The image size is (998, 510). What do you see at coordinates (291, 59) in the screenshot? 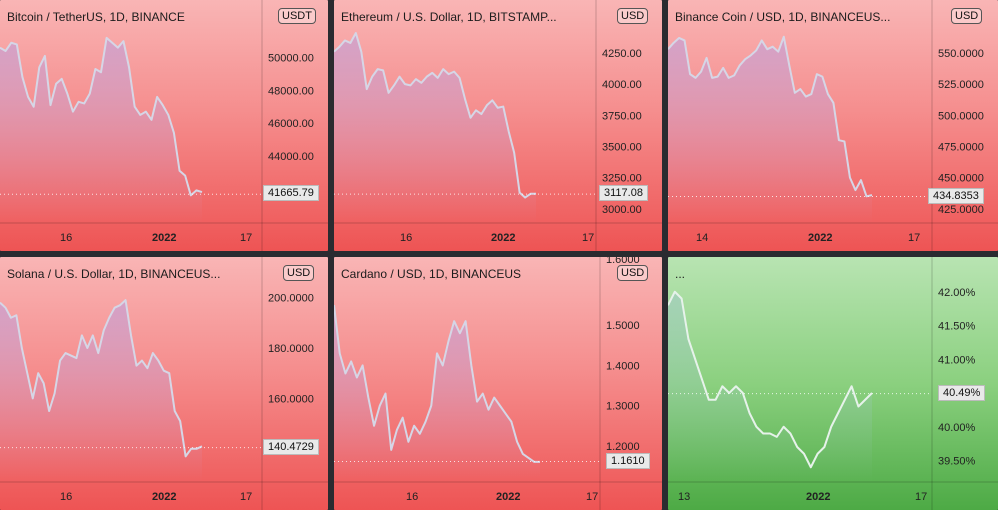
I see `y-tick-label: 50000.00` at bounding box center [291, 59].